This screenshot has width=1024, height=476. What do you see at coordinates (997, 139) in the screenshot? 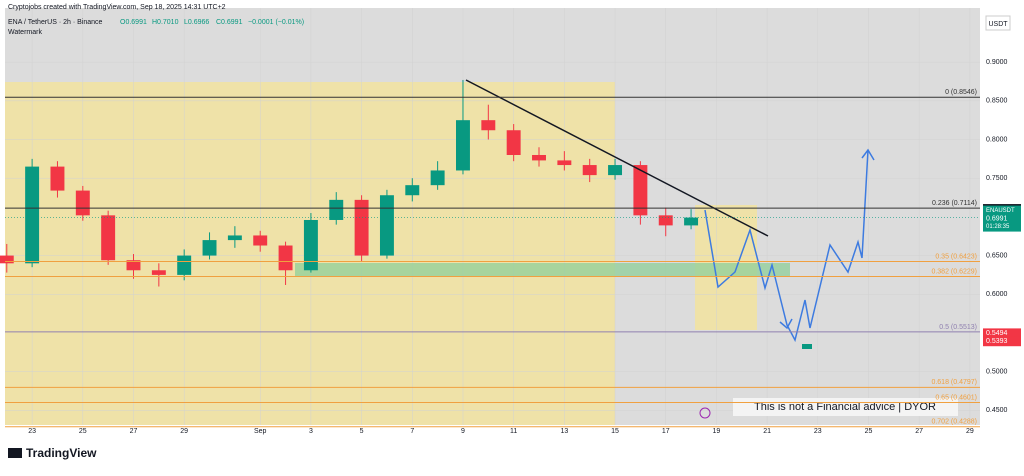
I see `y-tick-label: 0.8000` at bounding box center [997, 139].